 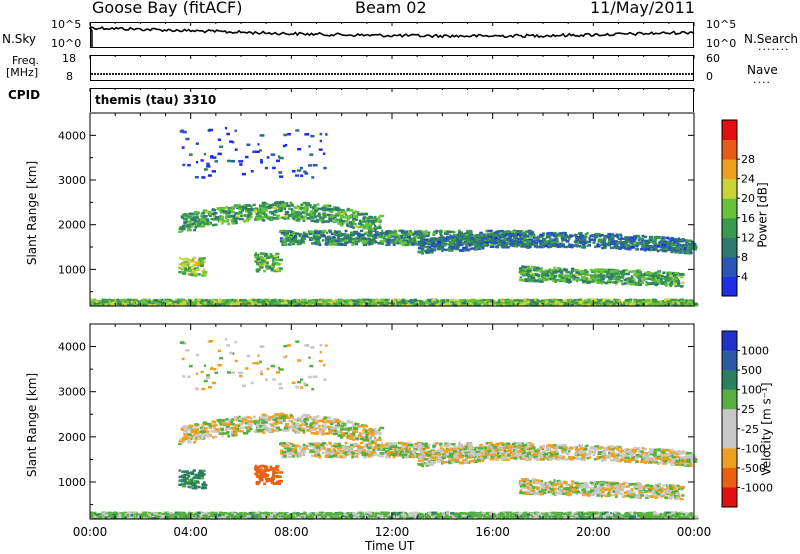 I want to click on beam-title: Beam 02, so click(x=391, y=8).